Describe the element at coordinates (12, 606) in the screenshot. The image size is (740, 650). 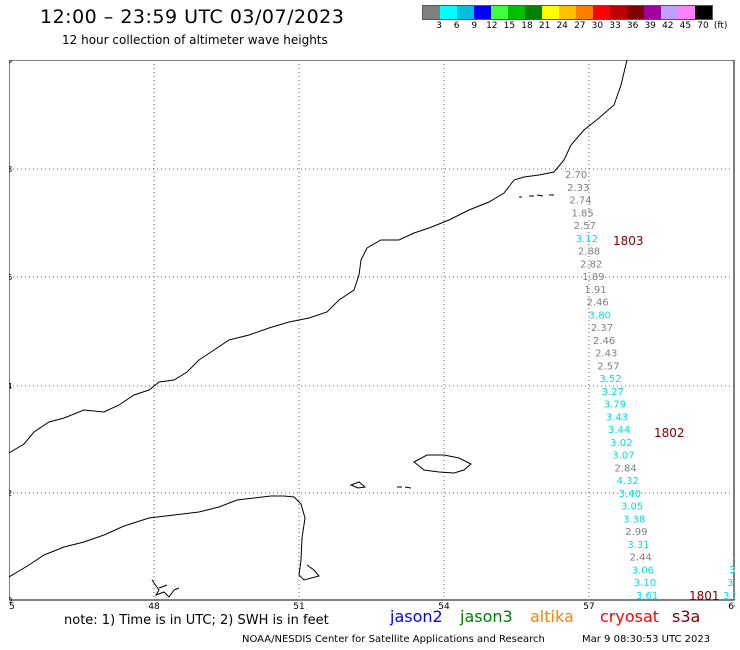
I see `longitude-label: 45` at that location.